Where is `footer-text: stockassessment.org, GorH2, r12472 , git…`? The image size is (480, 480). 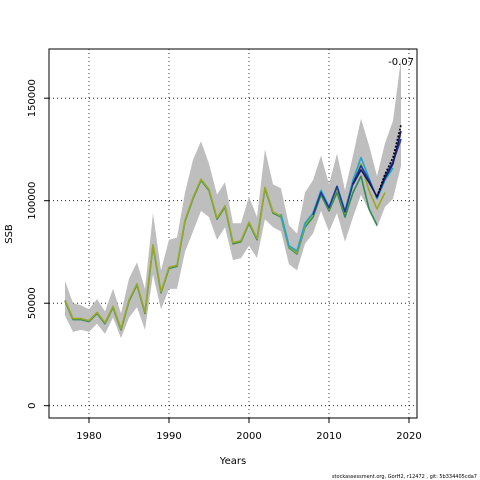
footer-text: stockassessment.org, GorH2, r12472 , git… is located at coordinates (404, 477).